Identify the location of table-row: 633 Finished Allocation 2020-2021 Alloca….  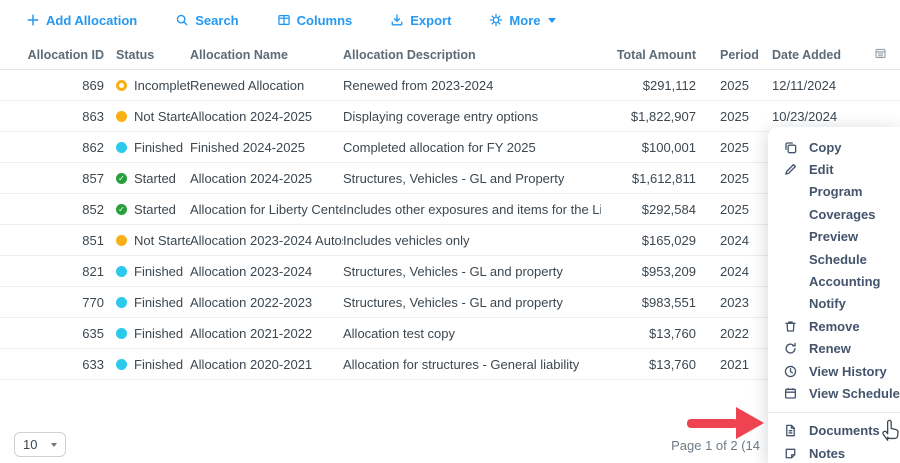
(450, 364).